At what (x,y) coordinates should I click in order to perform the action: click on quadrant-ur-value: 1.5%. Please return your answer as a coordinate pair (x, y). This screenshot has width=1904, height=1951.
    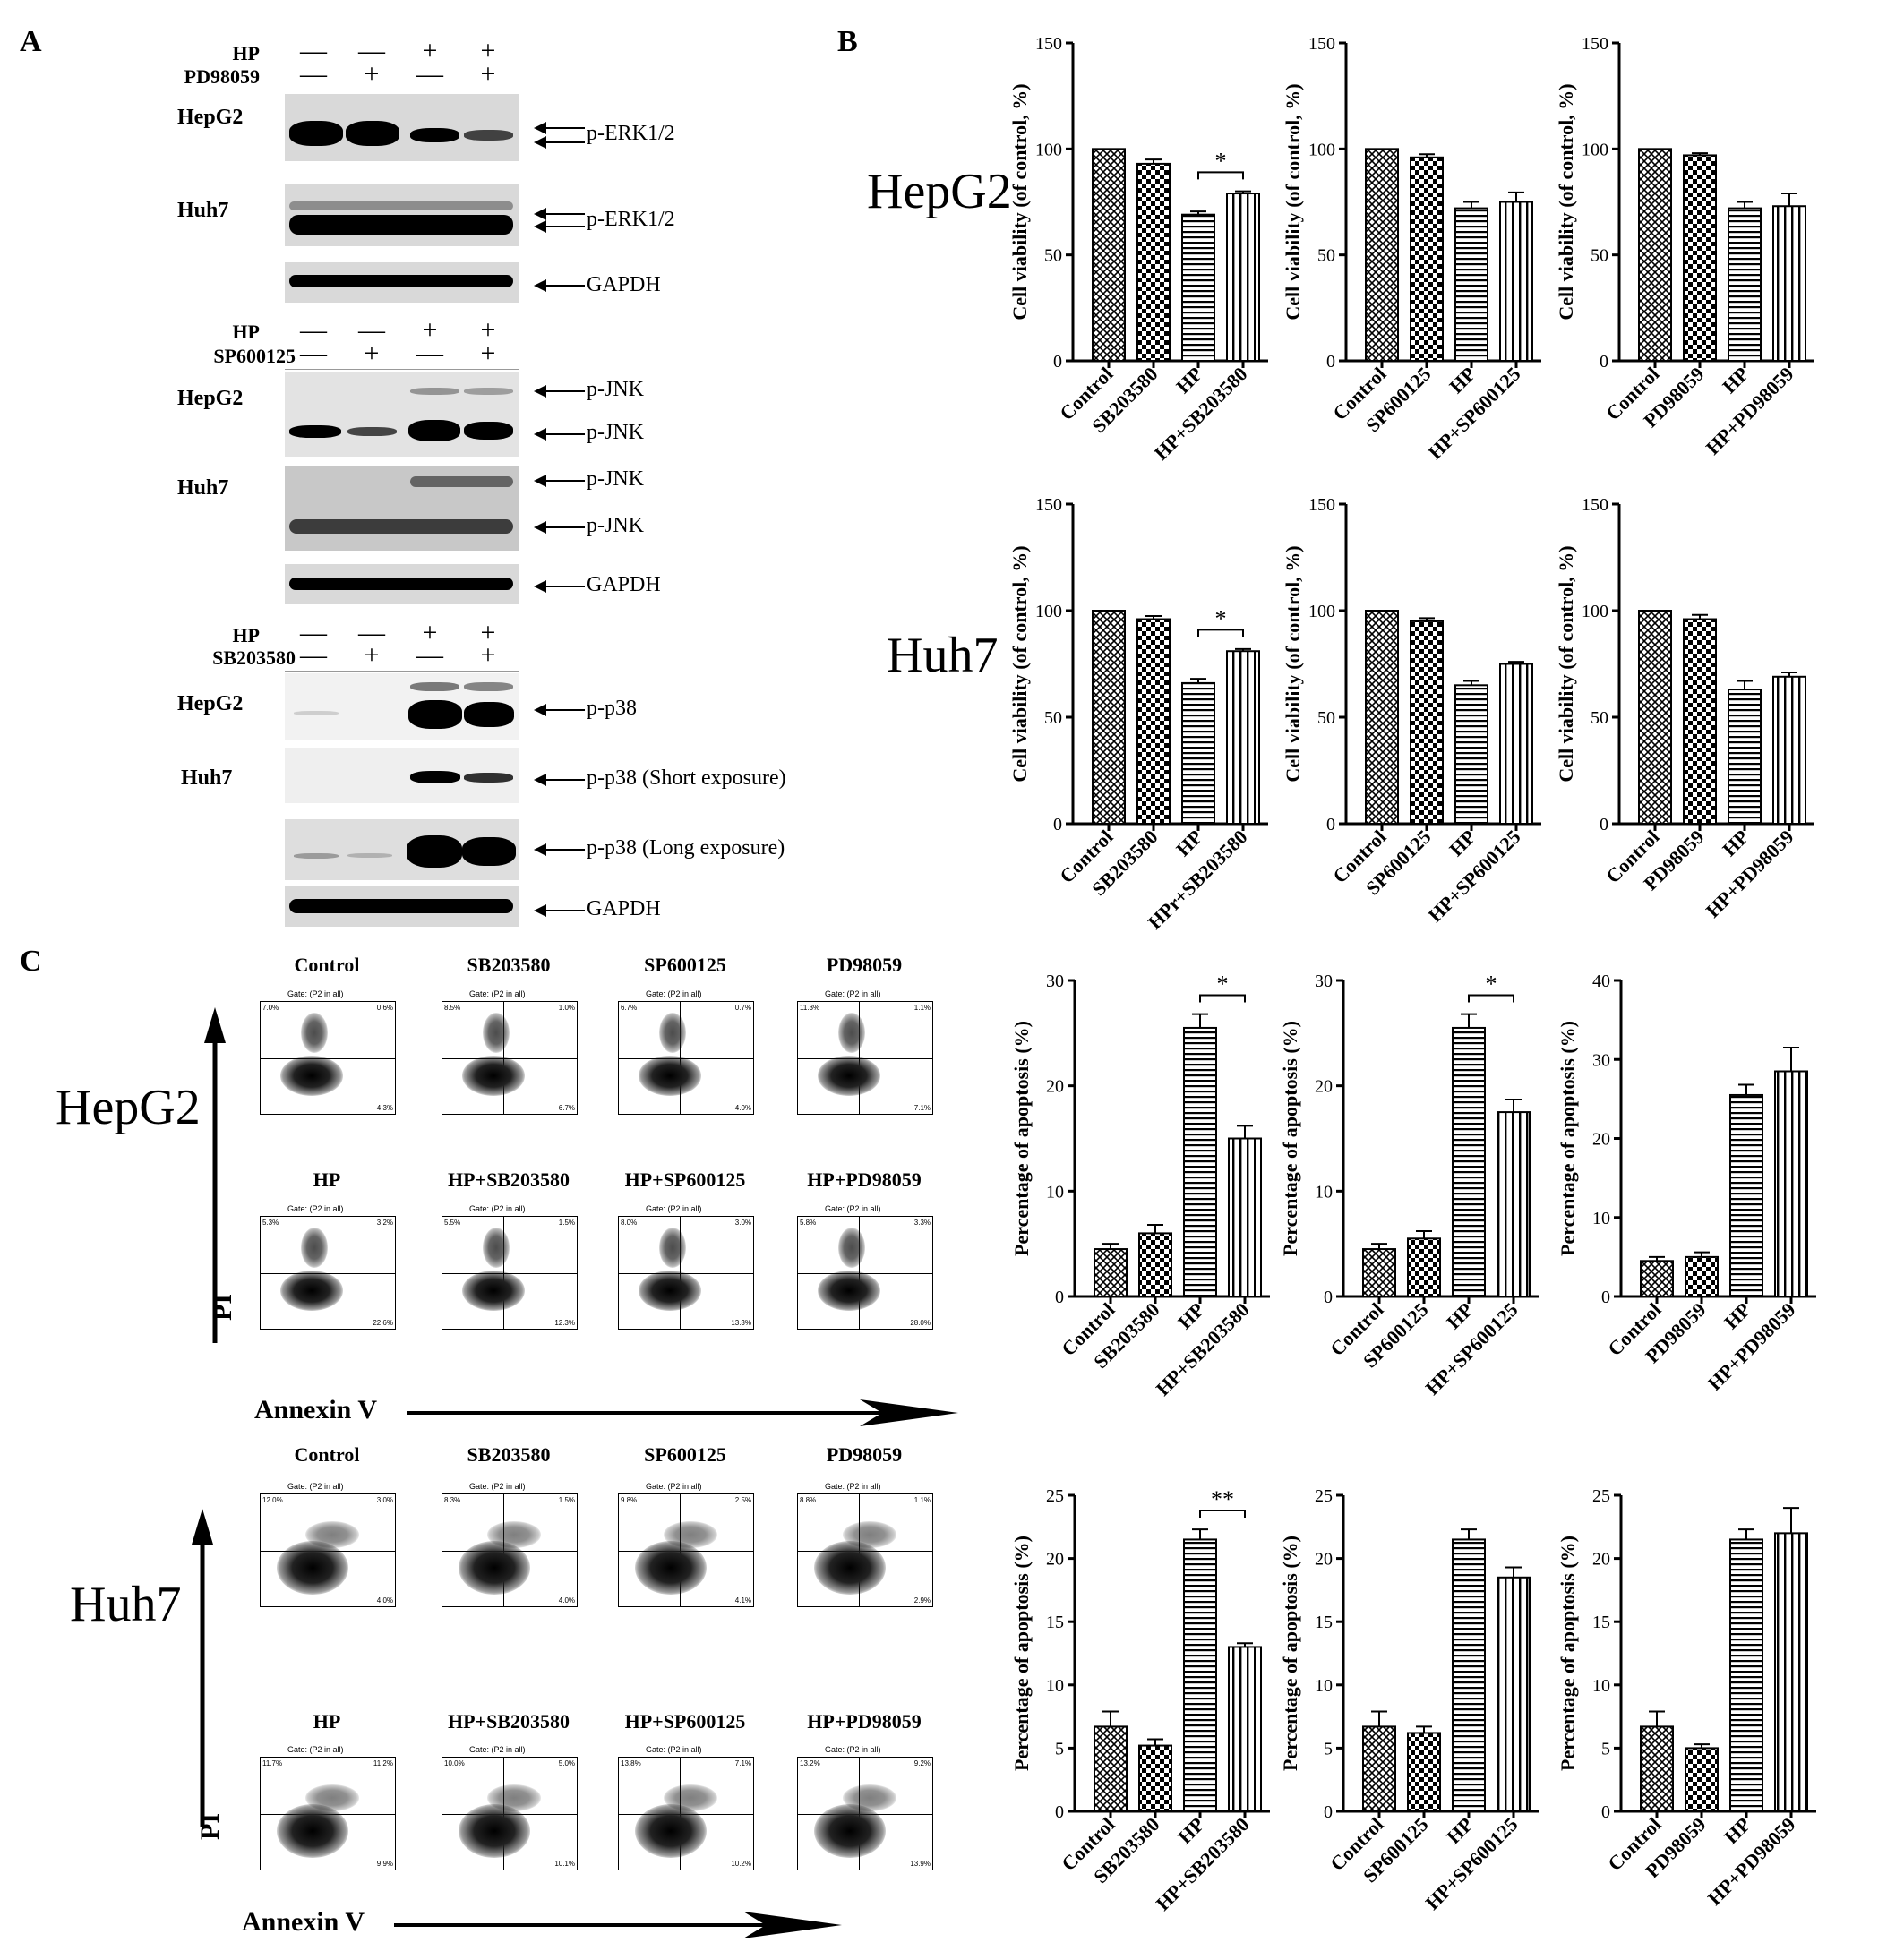
    Looking at the image, I should click on (566, 1500).